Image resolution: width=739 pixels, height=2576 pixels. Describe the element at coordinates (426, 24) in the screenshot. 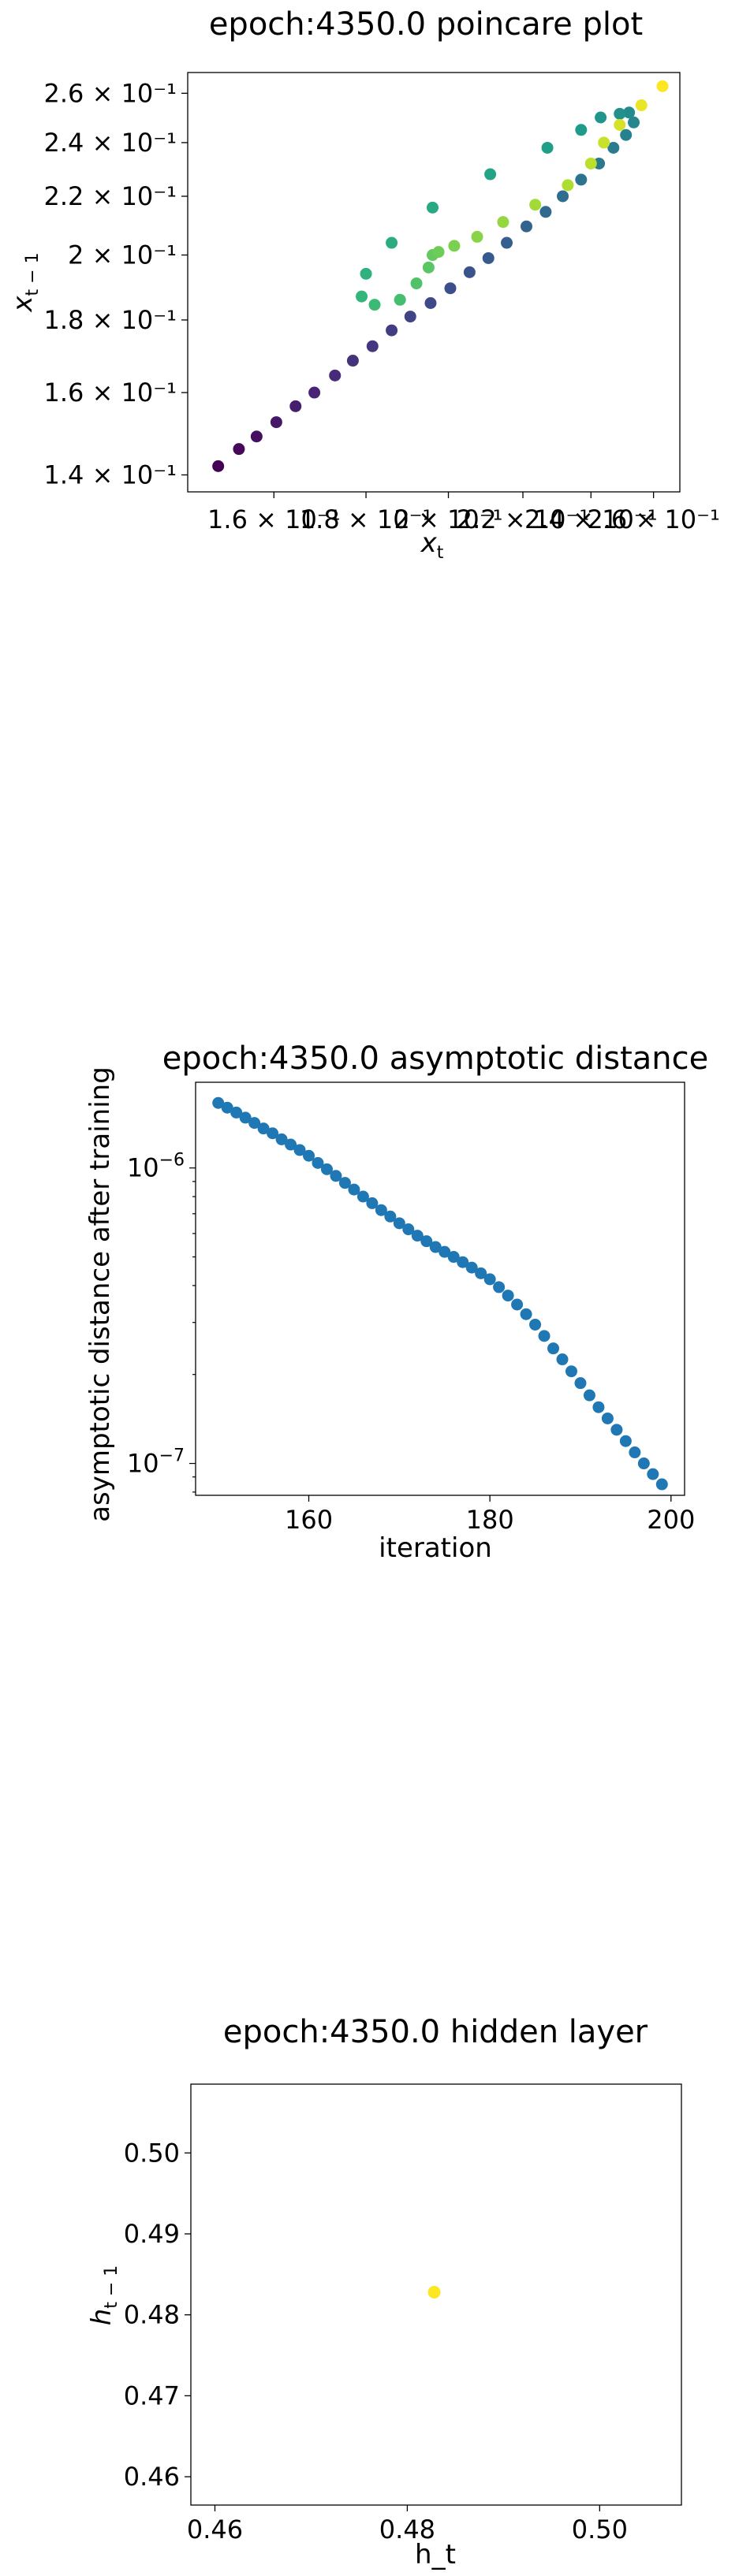

I see `poincare-title: epoch:4350.0 poincare plot` at that location.